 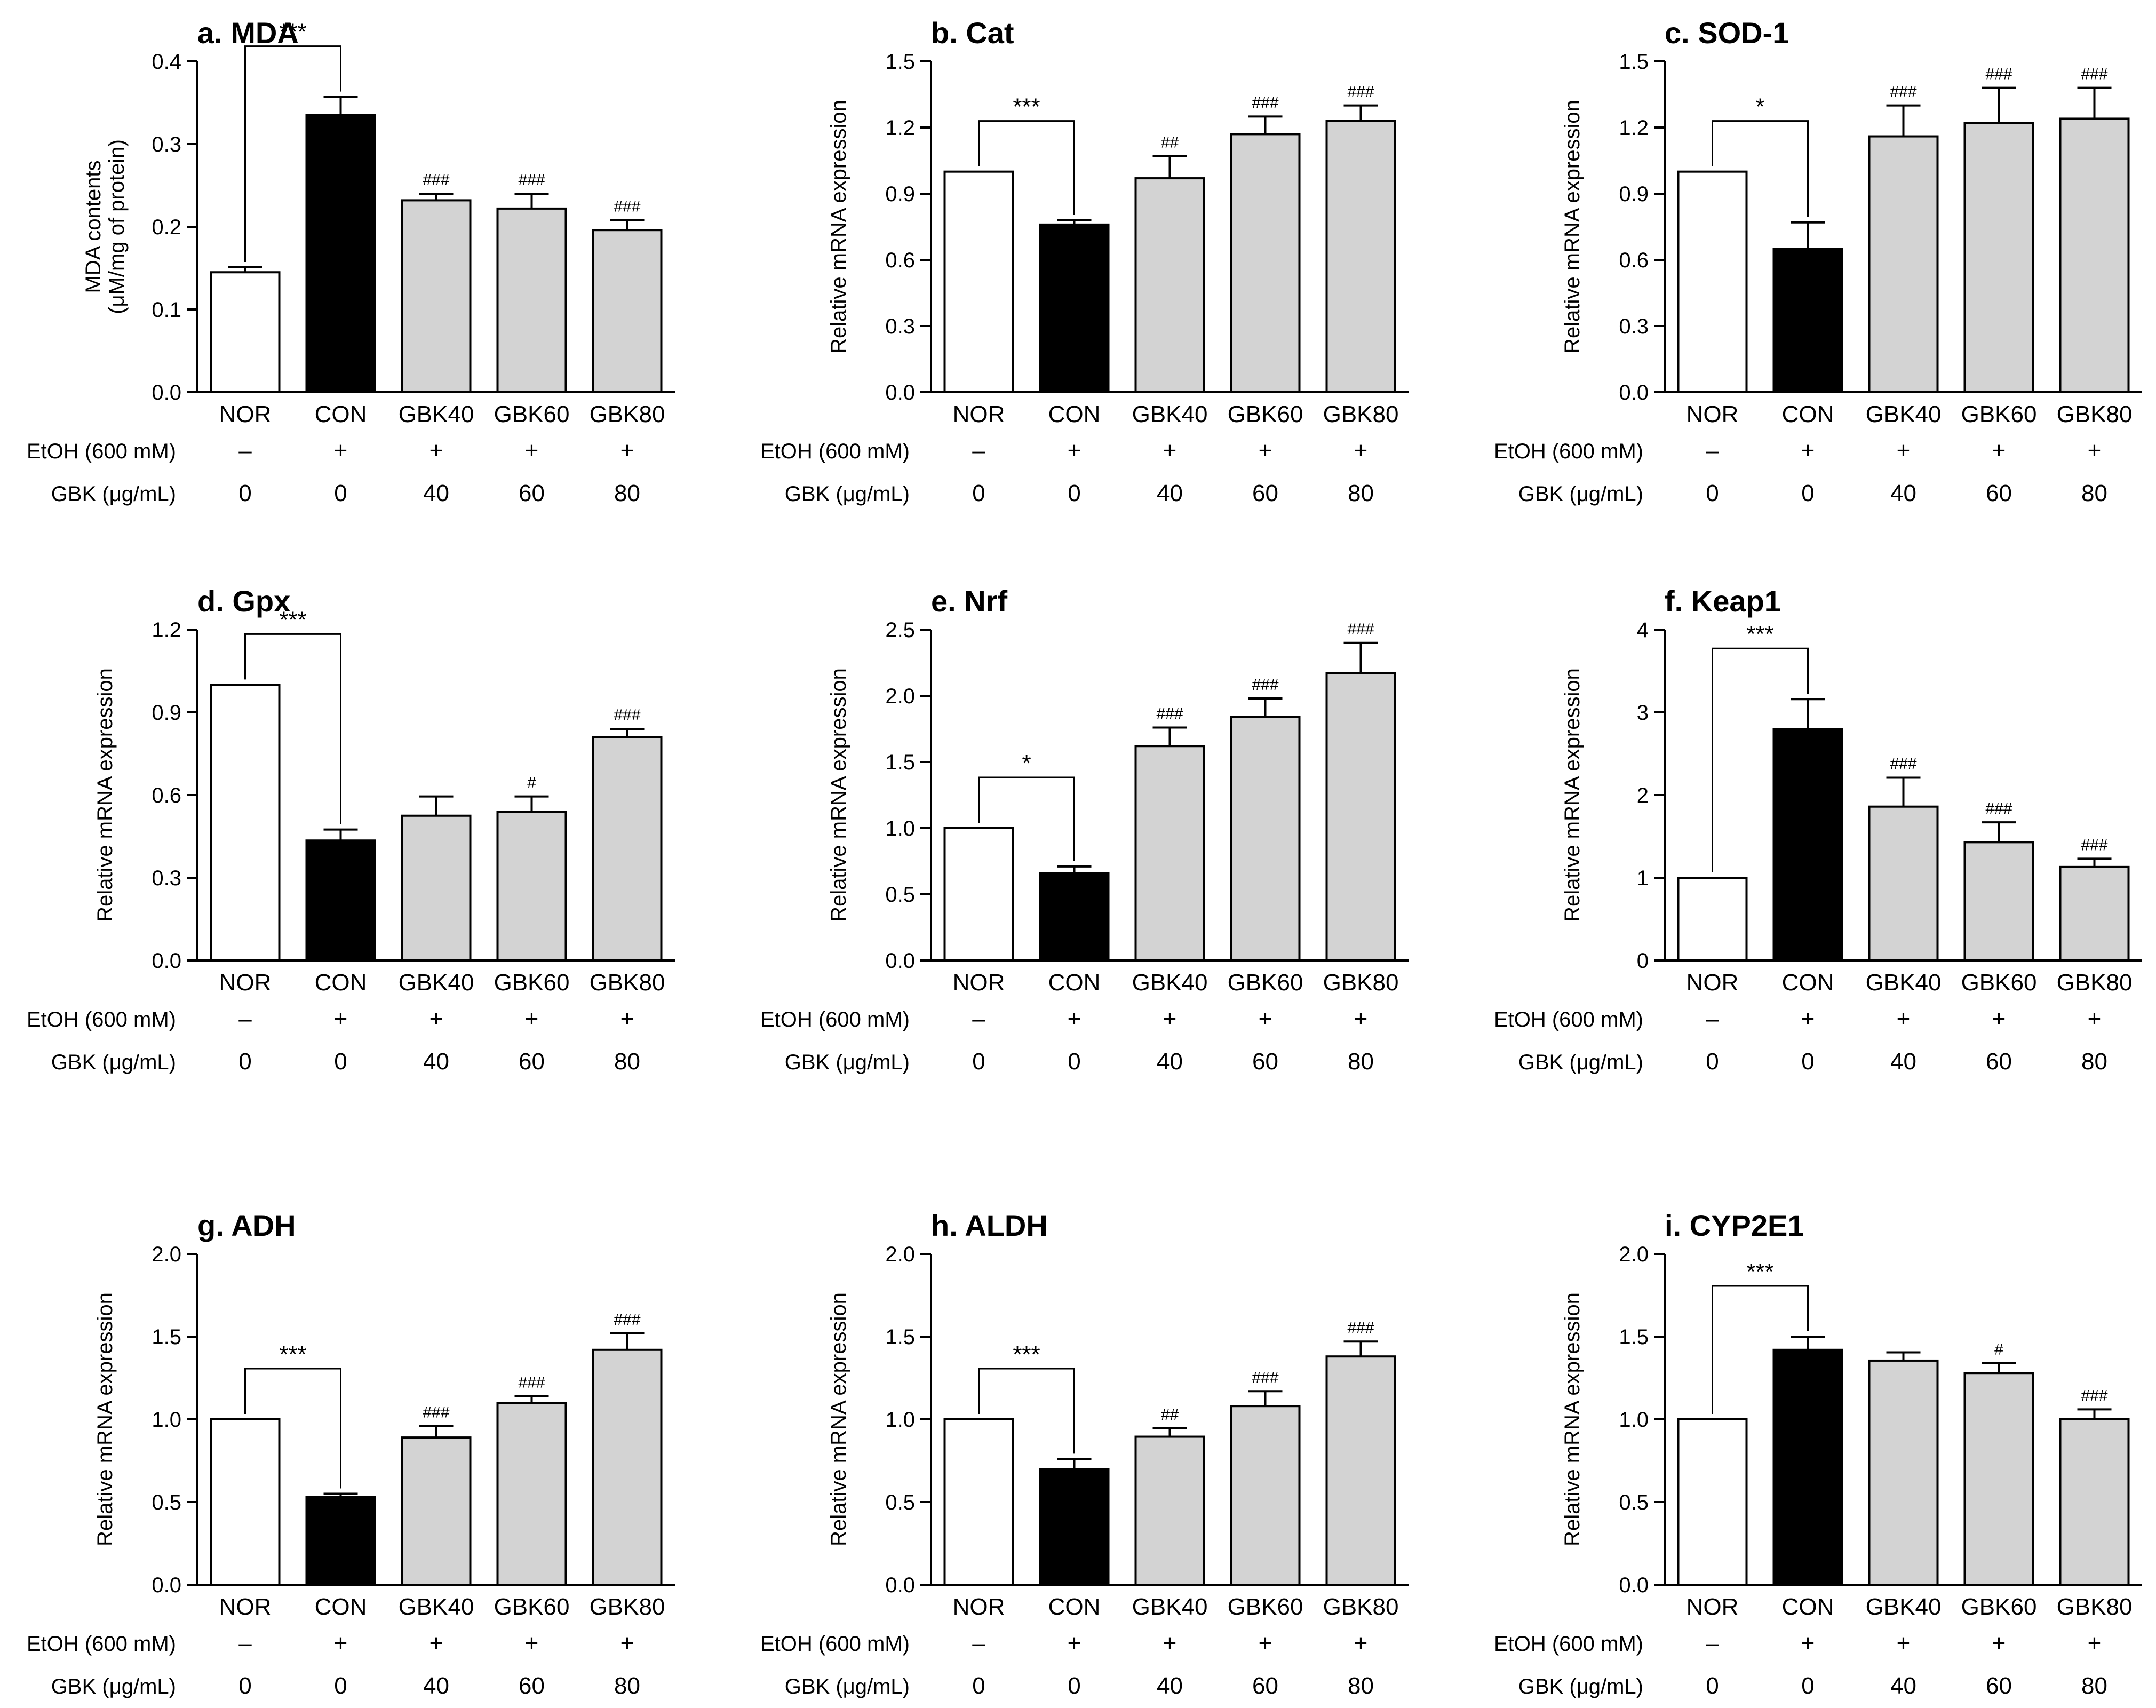 What do you see at coordinates (166, 310) in the screenshot?
I see `y-tick-label: 0.1` at bounding box center [166, 310].